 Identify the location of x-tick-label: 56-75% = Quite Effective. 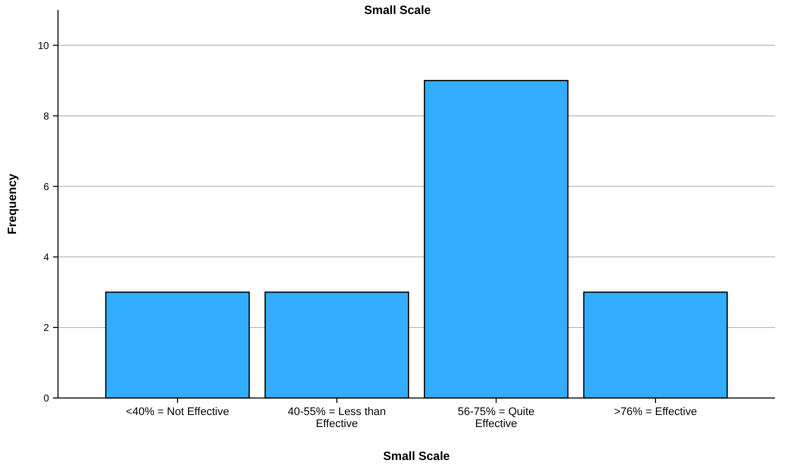
(496, 418).